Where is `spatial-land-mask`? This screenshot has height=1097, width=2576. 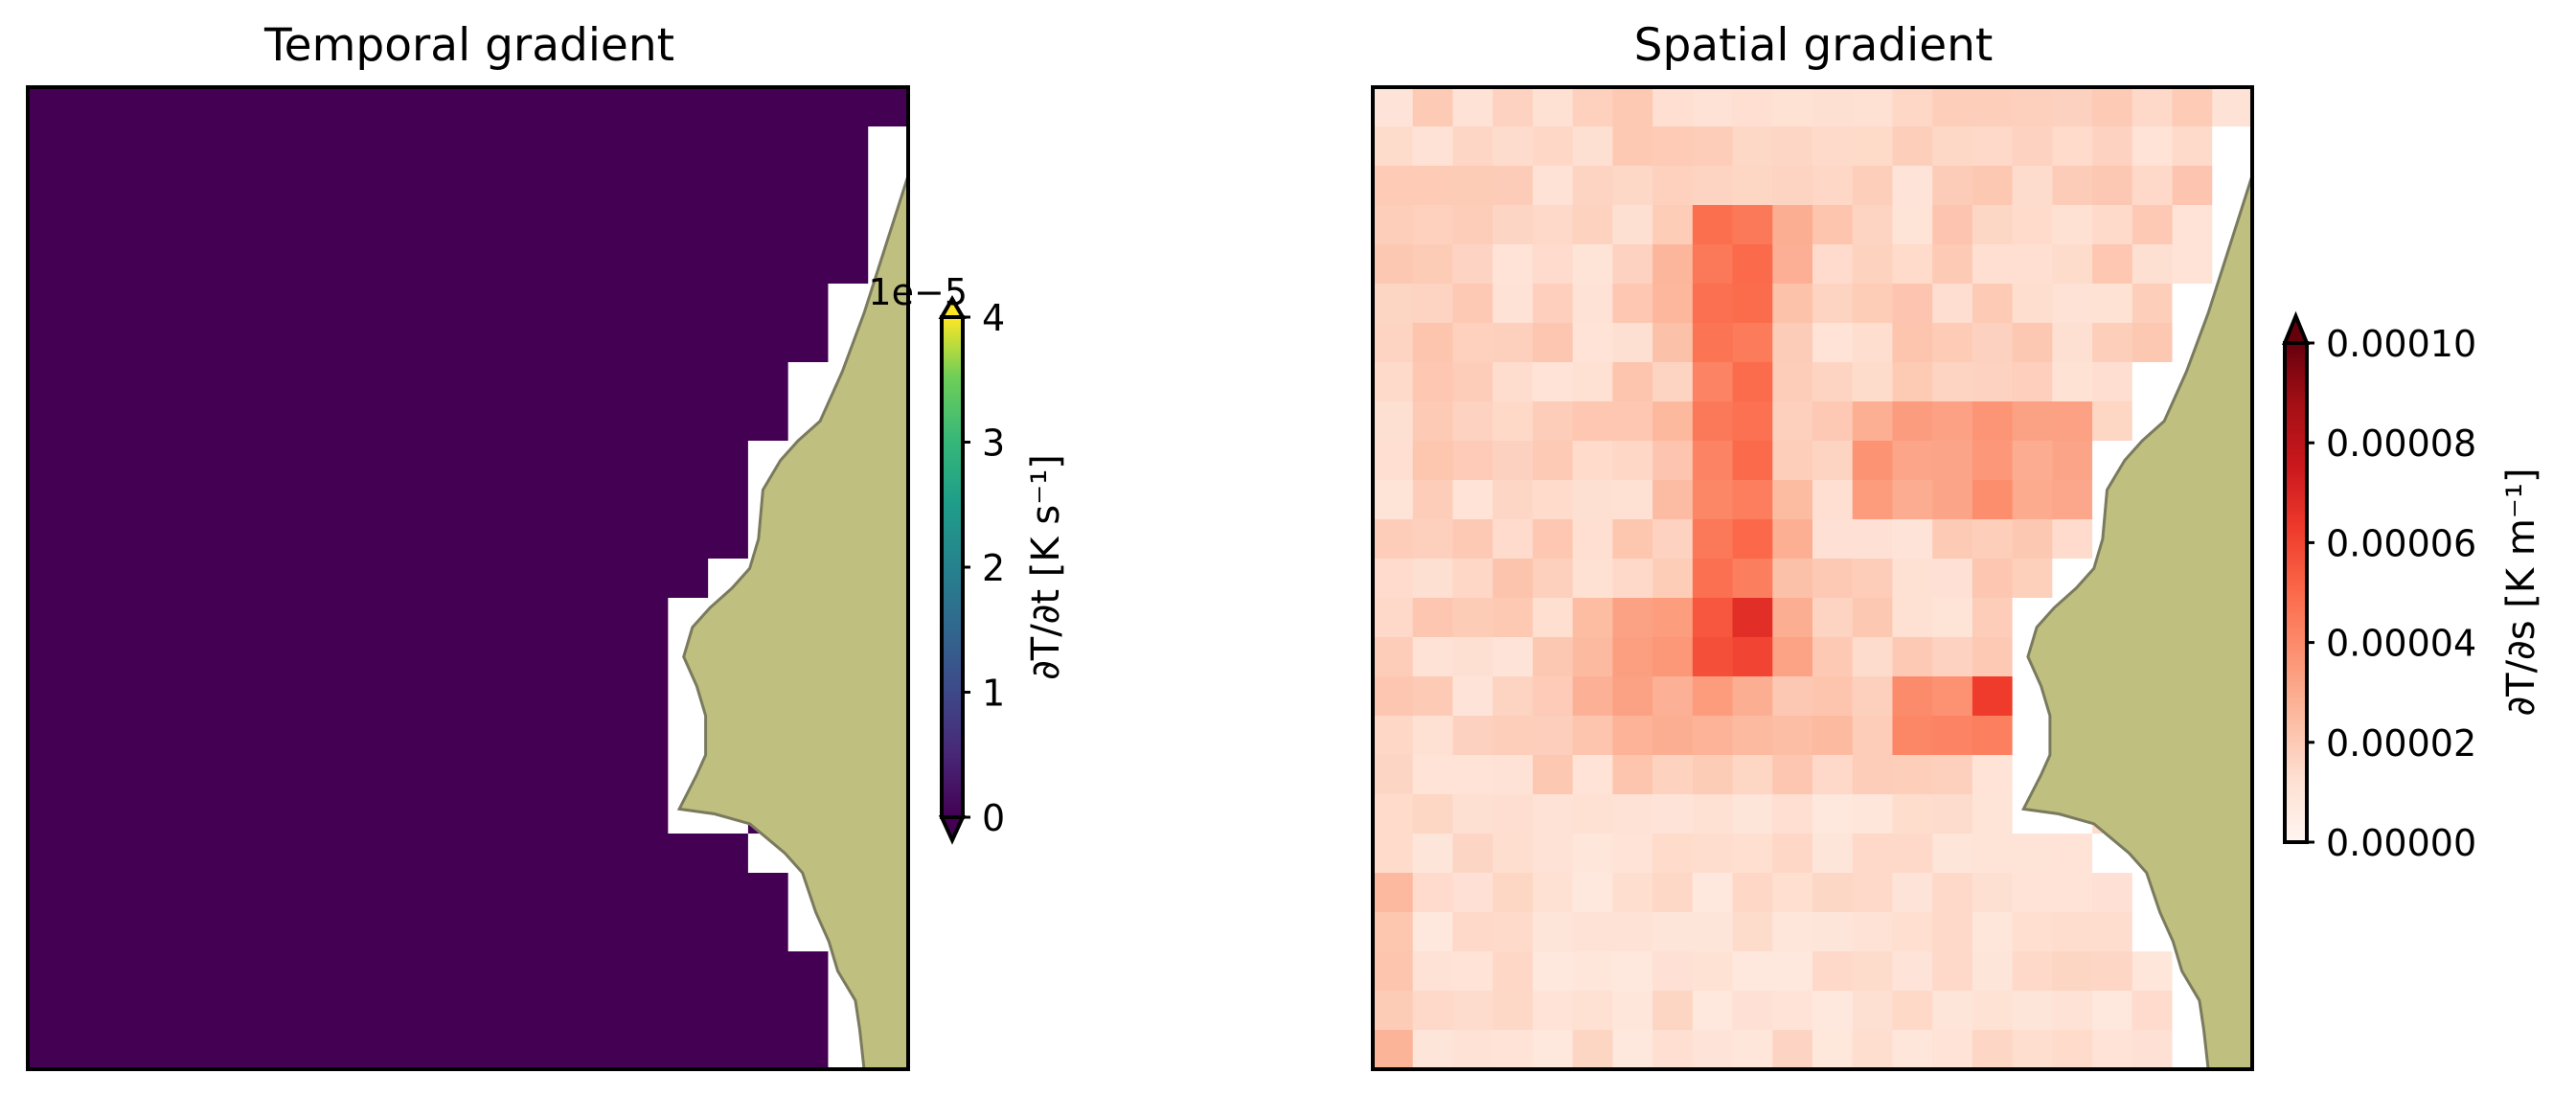
spatial-land-mask is located at coordinates (2137, 622).